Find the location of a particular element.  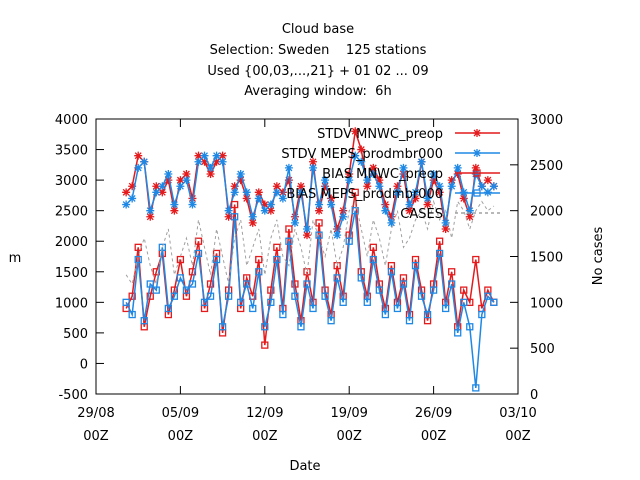

y2-tick-label: 2500 is located at coordinates (546, 166).